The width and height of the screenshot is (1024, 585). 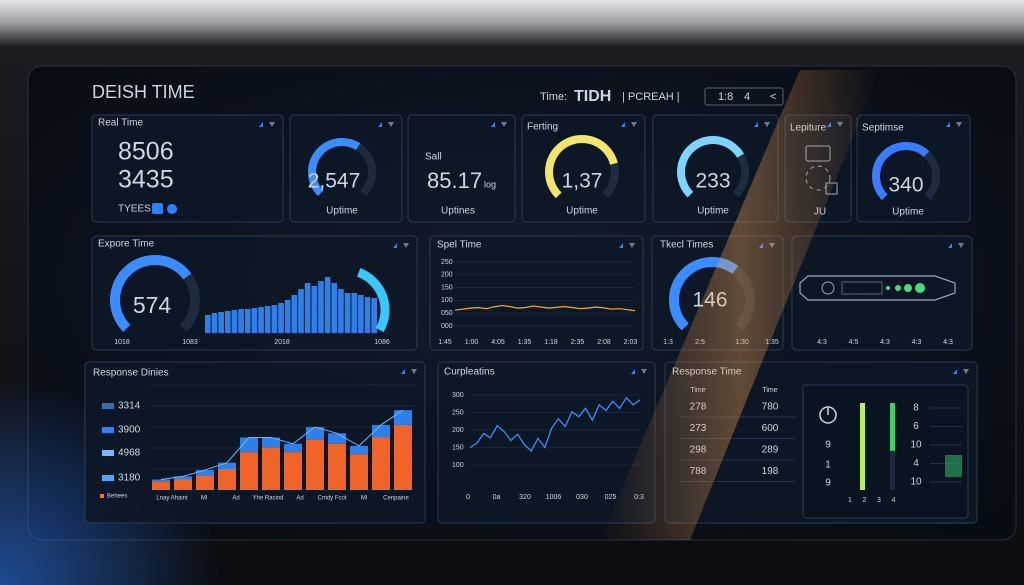 What do you see at coordinates (525, 497) in the screenshot?
I see `x-label: 320` at bounding box center [525, 497].